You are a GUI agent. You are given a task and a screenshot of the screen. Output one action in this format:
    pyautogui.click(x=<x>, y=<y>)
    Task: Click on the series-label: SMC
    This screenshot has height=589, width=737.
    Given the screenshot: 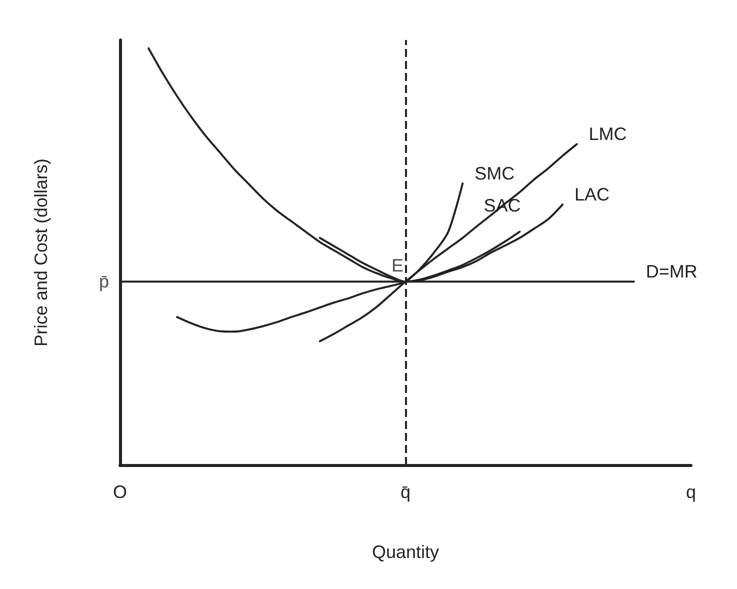 What is the action you would take?
    pyautogui.click(x=494, y=173)
    